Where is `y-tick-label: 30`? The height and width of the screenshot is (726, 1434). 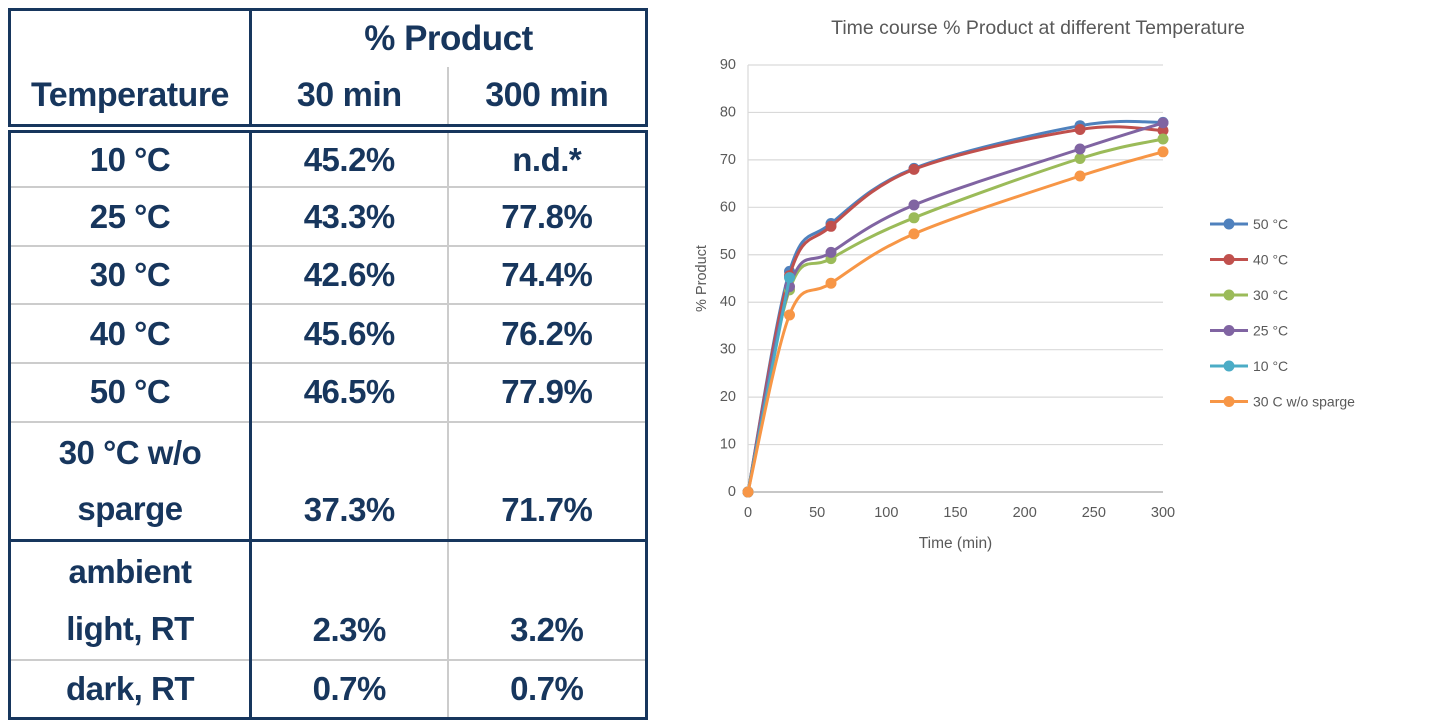
y-tick-label: 30 is located at coordinates (728, 350).